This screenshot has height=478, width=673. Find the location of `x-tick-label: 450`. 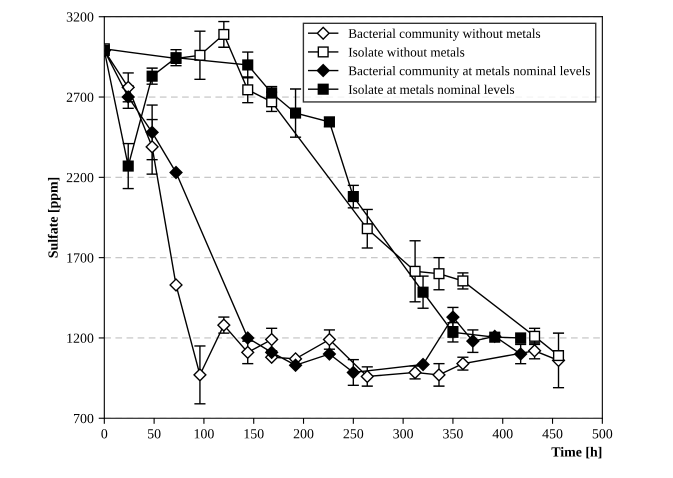

x-tick-label: 450 is located at coordinates (552, 433).